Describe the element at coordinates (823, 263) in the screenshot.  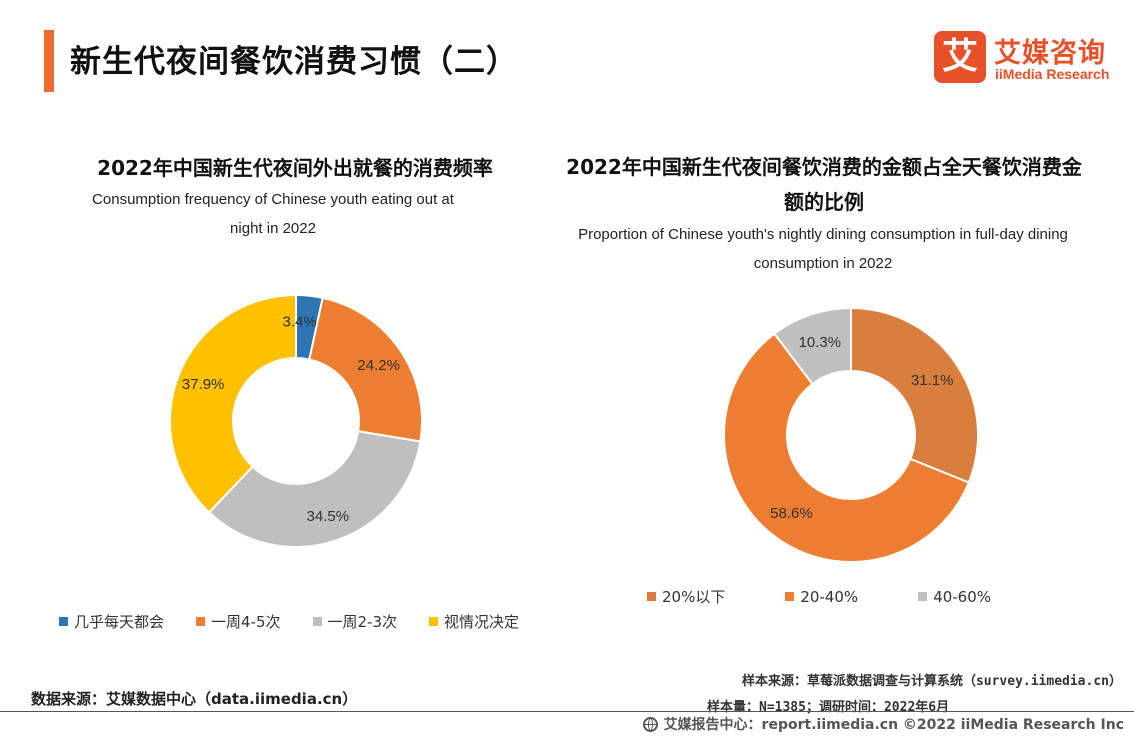
I see `chart2-subtitle-line-2: consumption in 2022` at that location.